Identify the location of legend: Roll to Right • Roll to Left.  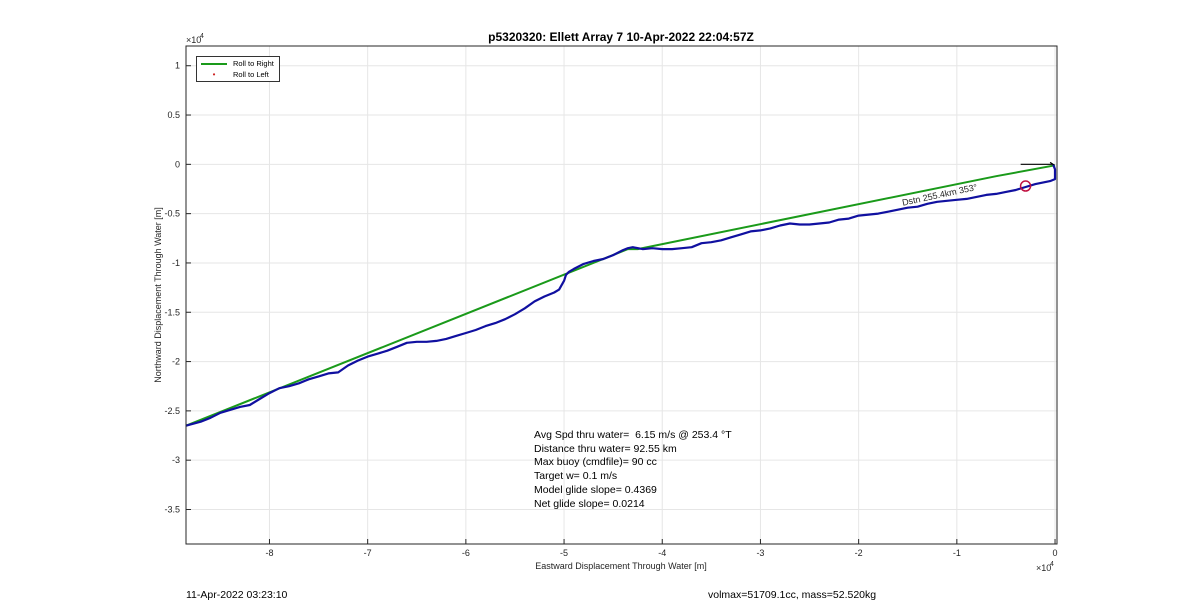
(238, 69).